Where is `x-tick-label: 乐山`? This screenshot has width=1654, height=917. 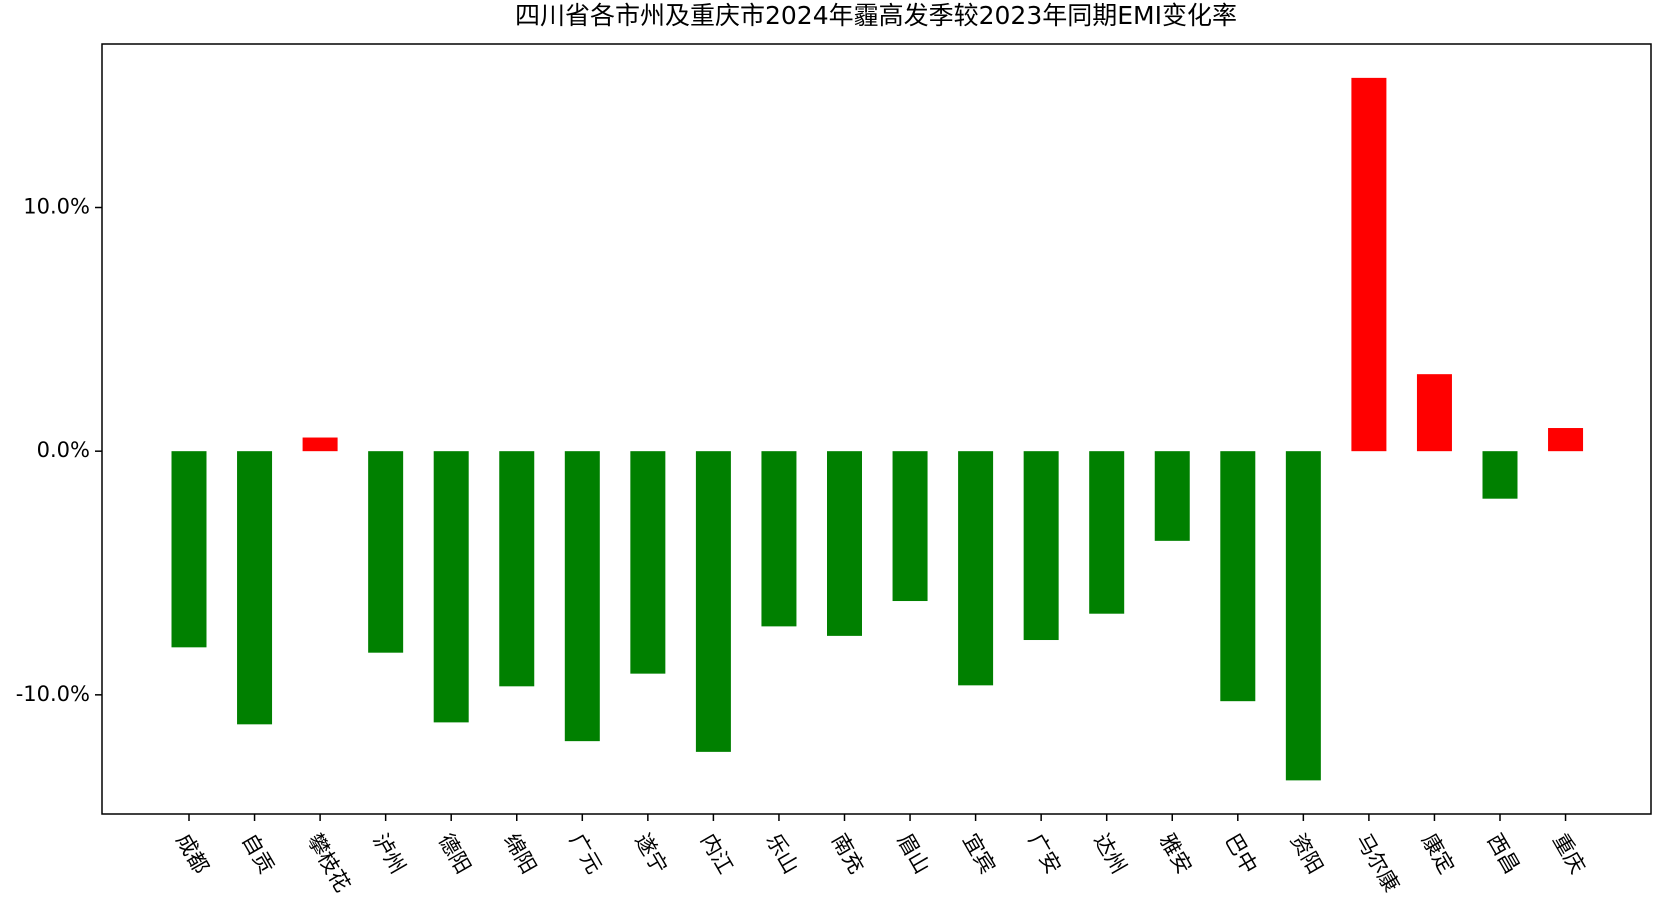 x-tick-label: 乐山 is located at coordinates (782, 854).